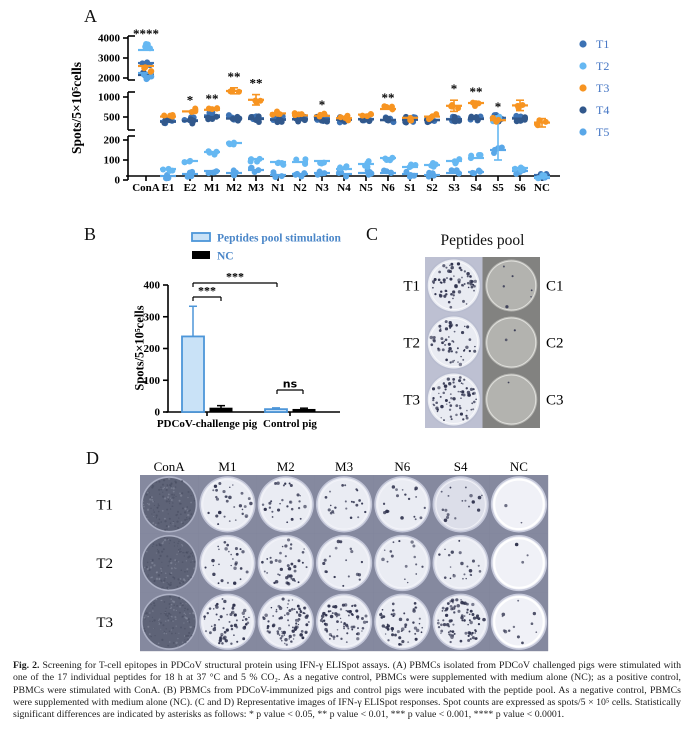 The width and height of the screenshot is (694, 729). Describe the element at coordinates (169, 563) in the screenshot. I see `well-T2-ConA` at that location.